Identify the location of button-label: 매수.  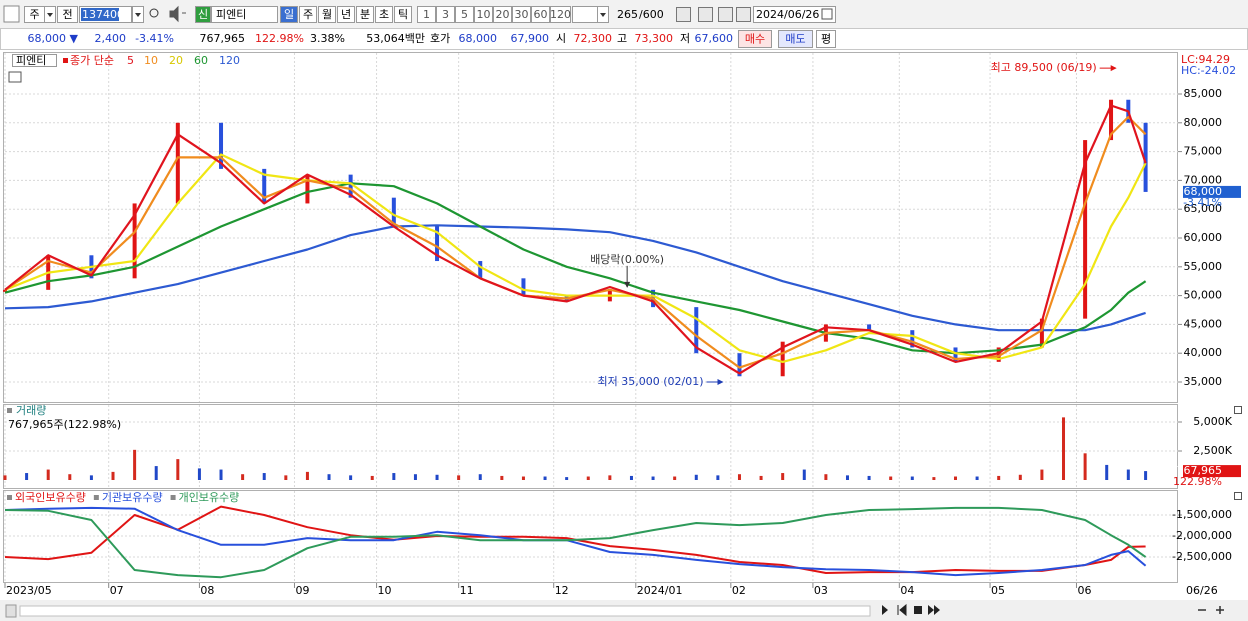
(755, 39).